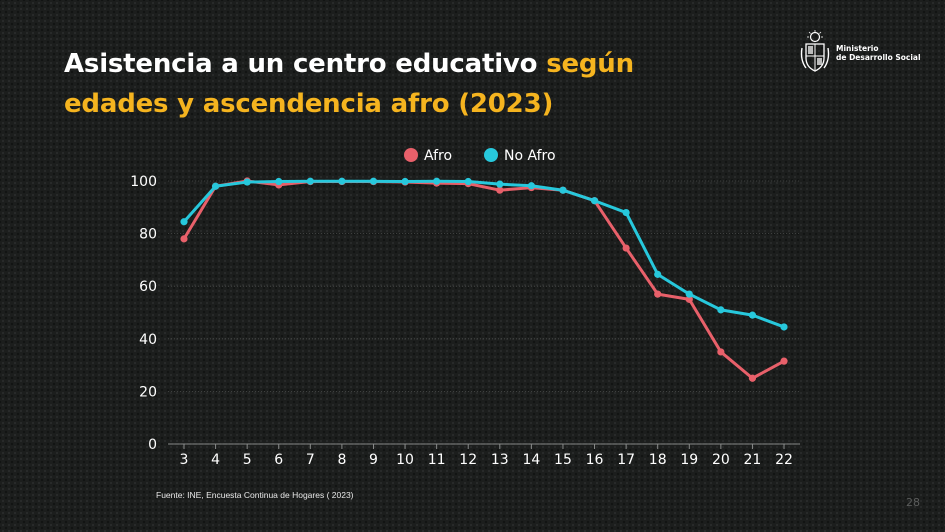 Image resolution: width=945 pixels, height=532 pixels. Describe the element at coordinates (247, 460) in the screenshot. I see `x-tick-label: 5` at that location.